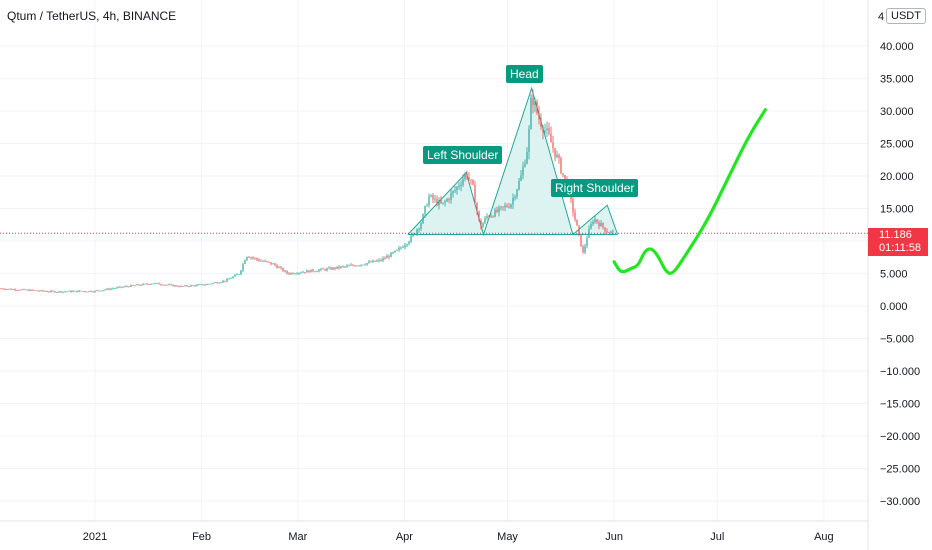 The height and width of the screenshot is (550, 932). Describe the element at coordinates (595, 188) in the screenshot. I see `right-shoulder-annotation: Right Shoulder` at that location.